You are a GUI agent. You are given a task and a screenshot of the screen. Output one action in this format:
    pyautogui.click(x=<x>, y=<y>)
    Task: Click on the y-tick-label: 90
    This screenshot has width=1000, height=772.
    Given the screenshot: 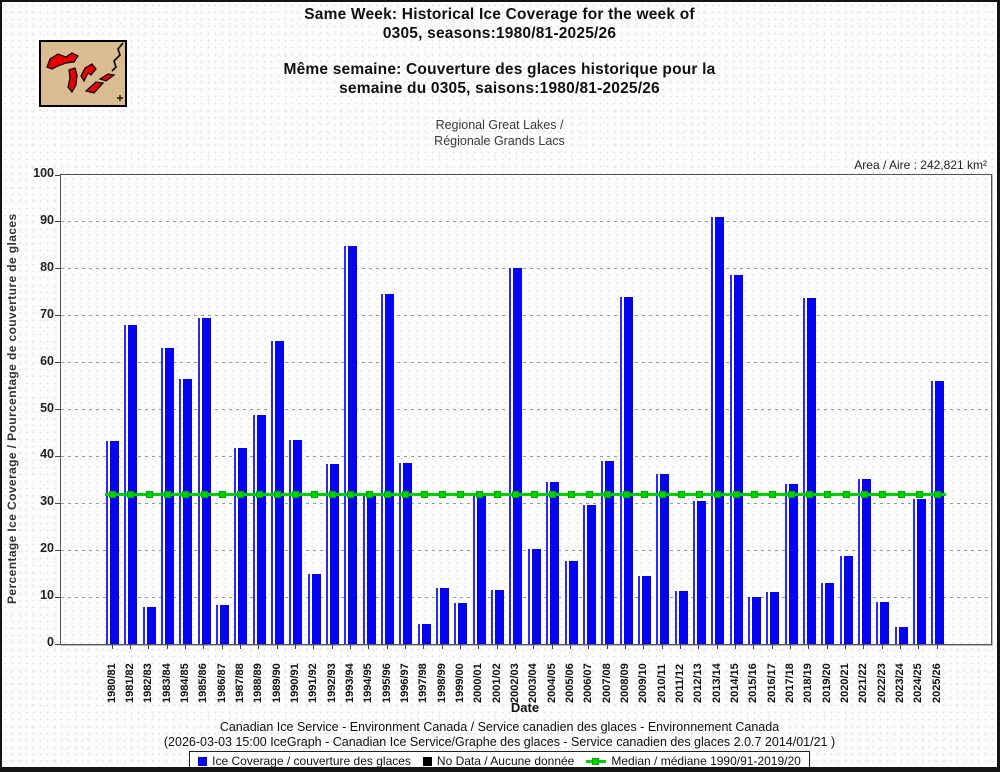 What is the action you would take?
    pyautogui.click(x=47, y=219)
    